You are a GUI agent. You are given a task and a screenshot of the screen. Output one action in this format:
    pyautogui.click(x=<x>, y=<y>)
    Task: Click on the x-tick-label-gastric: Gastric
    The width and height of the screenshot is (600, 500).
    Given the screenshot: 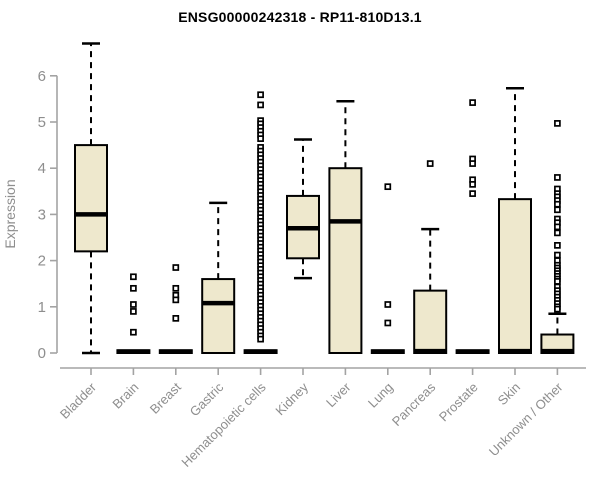 What is the action you would take?
    pyautogui.click(x=207, y=399)
    